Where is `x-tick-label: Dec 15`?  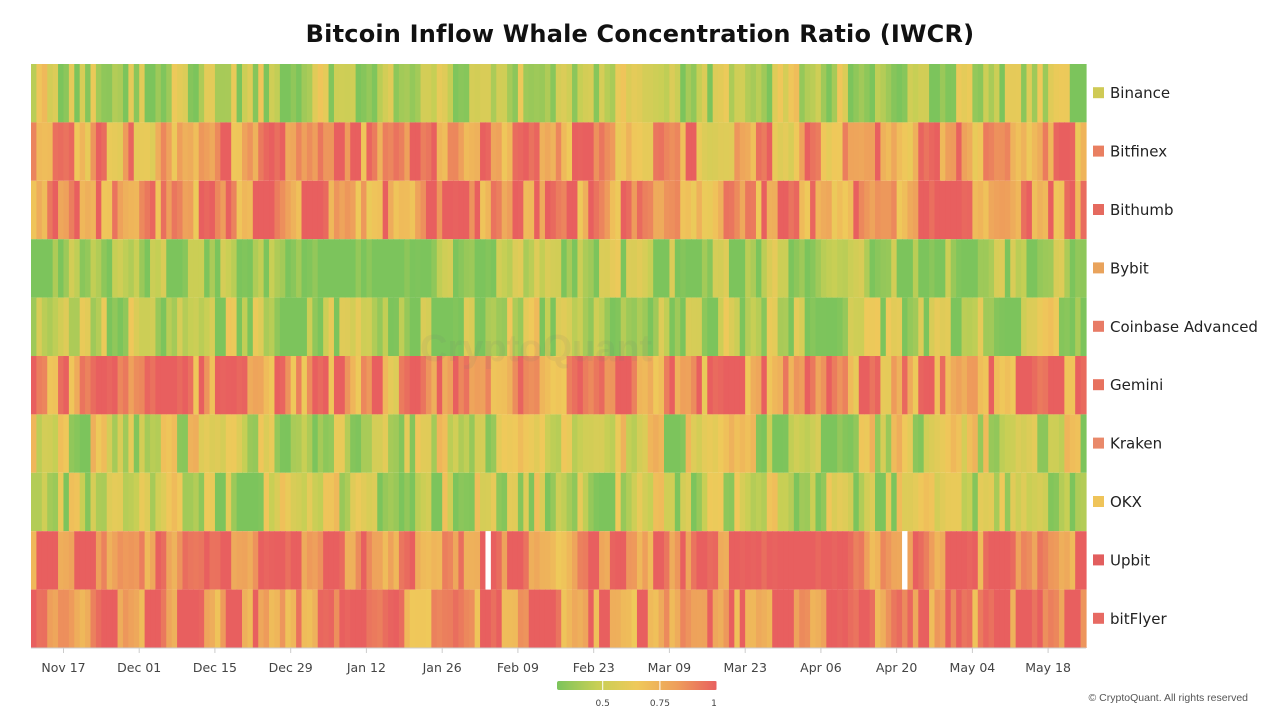 x-tick-label: Dec 15 is located at coordinates (215, 667).